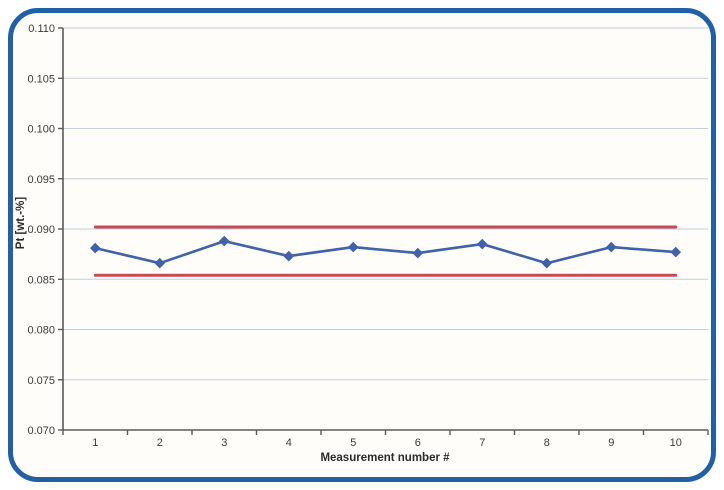 Image resolution: width=724 pixels, height=490 pixels. Describe the element at coordinates (353, 443) in the screenshot. I see `x-tick-label: 5` at that location.